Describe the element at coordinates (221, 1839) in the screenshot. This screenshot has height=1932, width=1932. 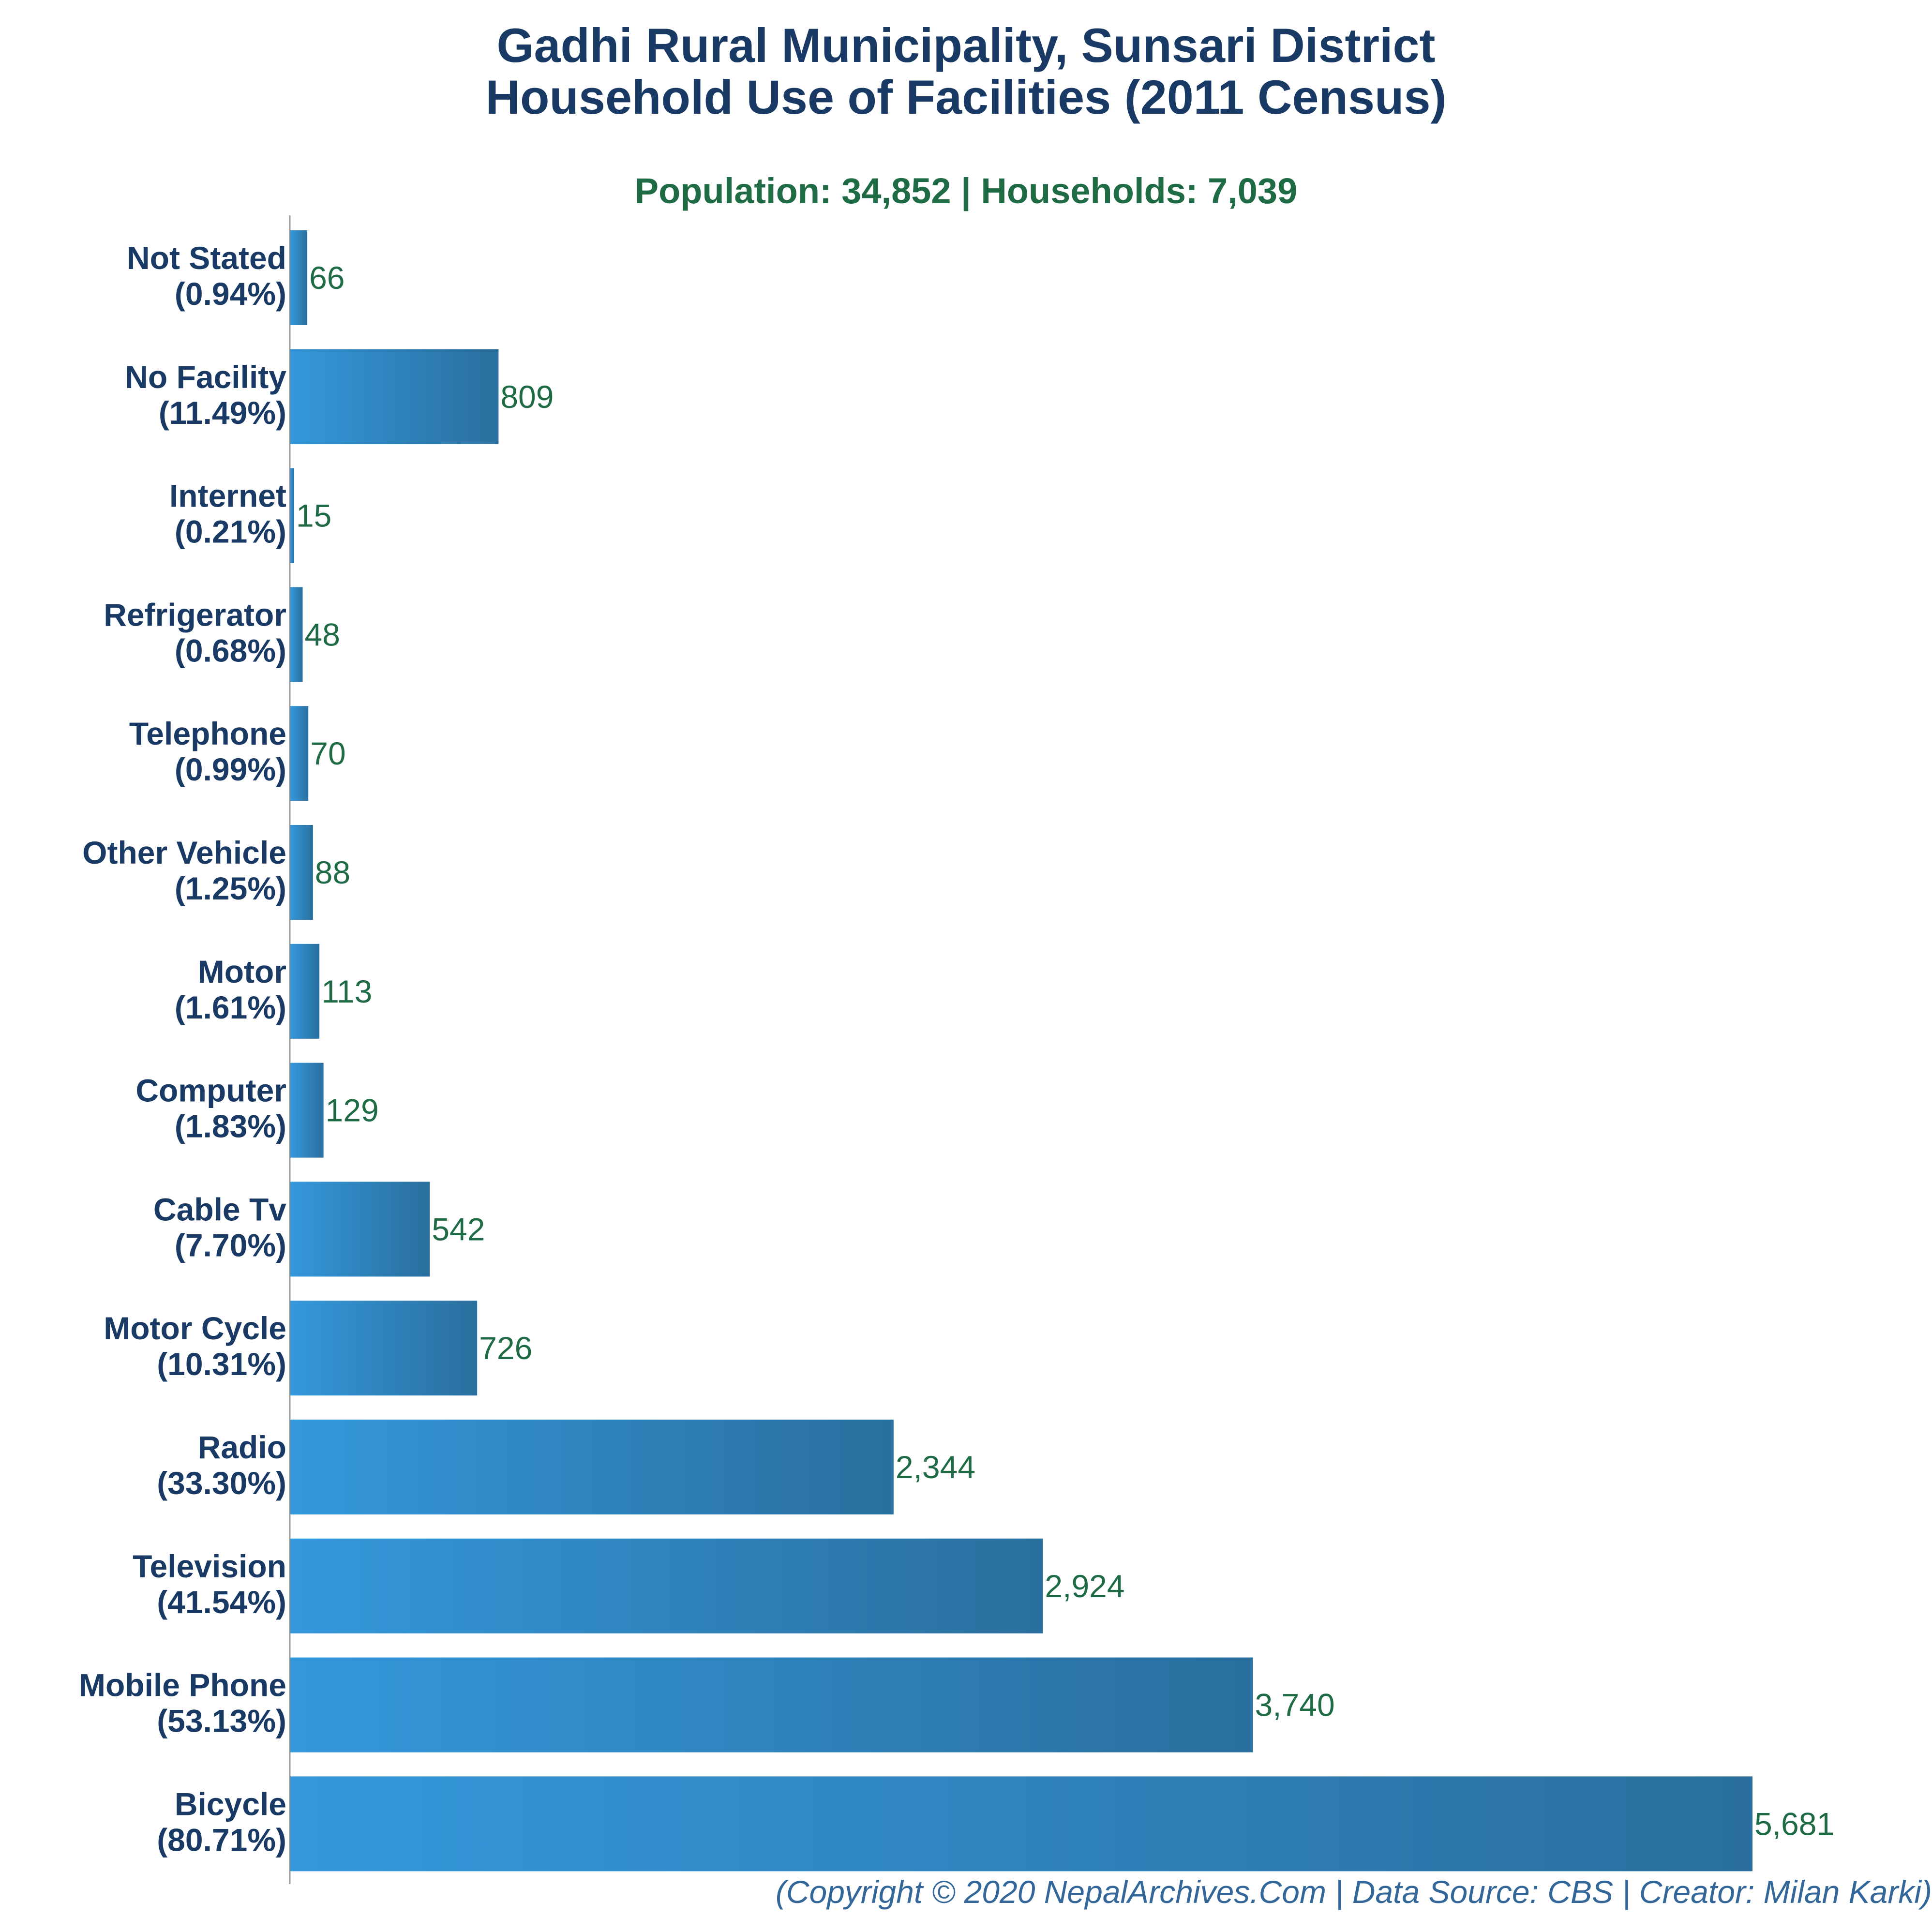
I see `category-percent-label: (80.71%)` at that location.